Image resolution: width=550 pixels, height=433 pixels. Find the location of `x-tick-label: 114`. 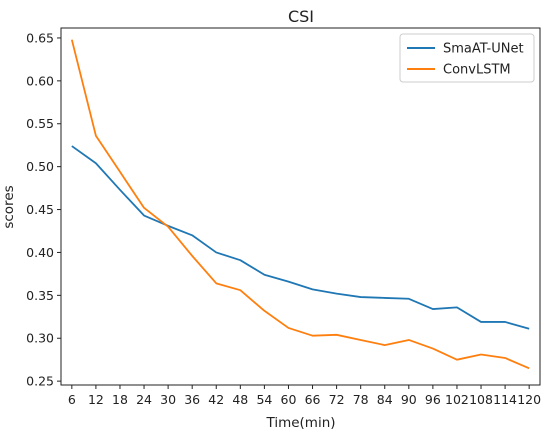

x-tick-label: 114 is located at coordinates (505, 399).